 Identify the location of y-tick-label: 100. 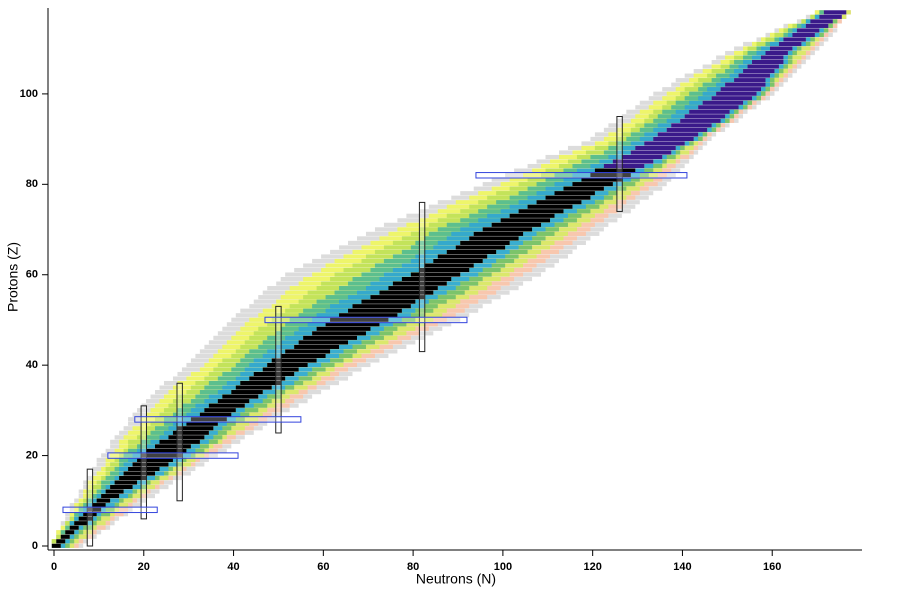
(29, 94).